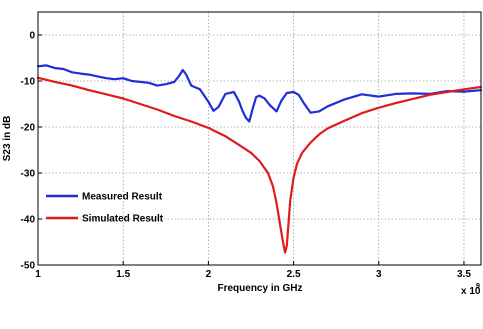 The height and width of the screenshot is (329, 483). Describe the element at coordinates (105, 208) in the screenshot. I see `legend: Measured Result Simulated Result` at that location.